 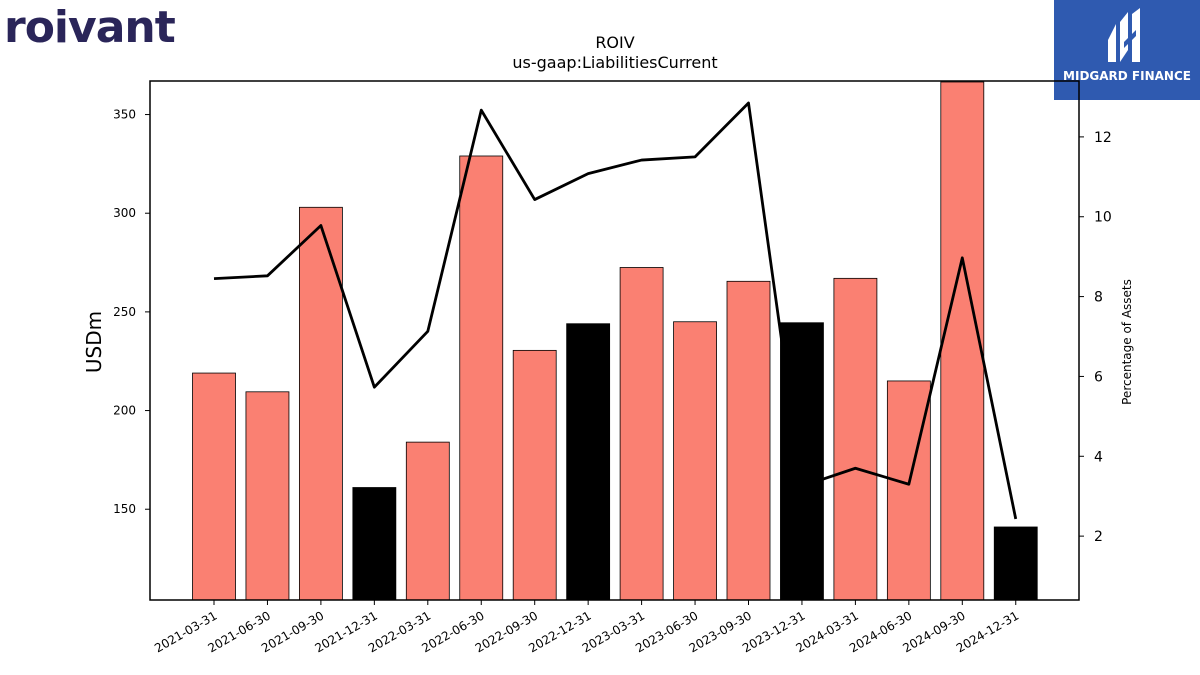 What do you see at coordinates (124, 411) in the screenshot?
I see `y-tick-label: 200` at bounding box center [124, 411].